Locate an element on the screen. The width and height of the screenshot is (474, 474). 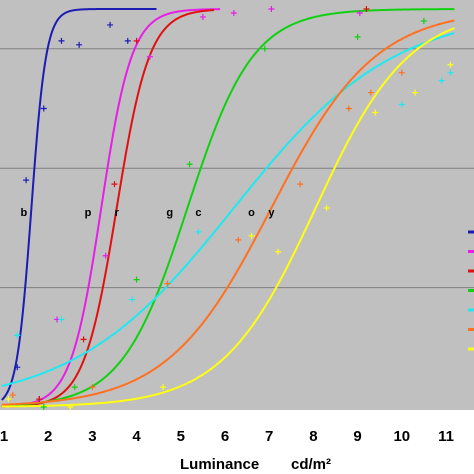
curve-label-g: g is located at coordinates (169, 213).